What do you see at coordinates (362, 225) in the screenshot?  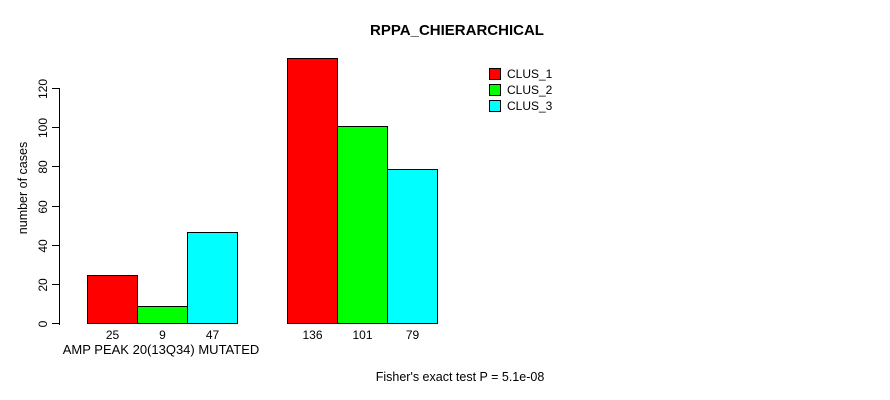 I see `bar-clus_2-group2` at bounding box center [362, 225].